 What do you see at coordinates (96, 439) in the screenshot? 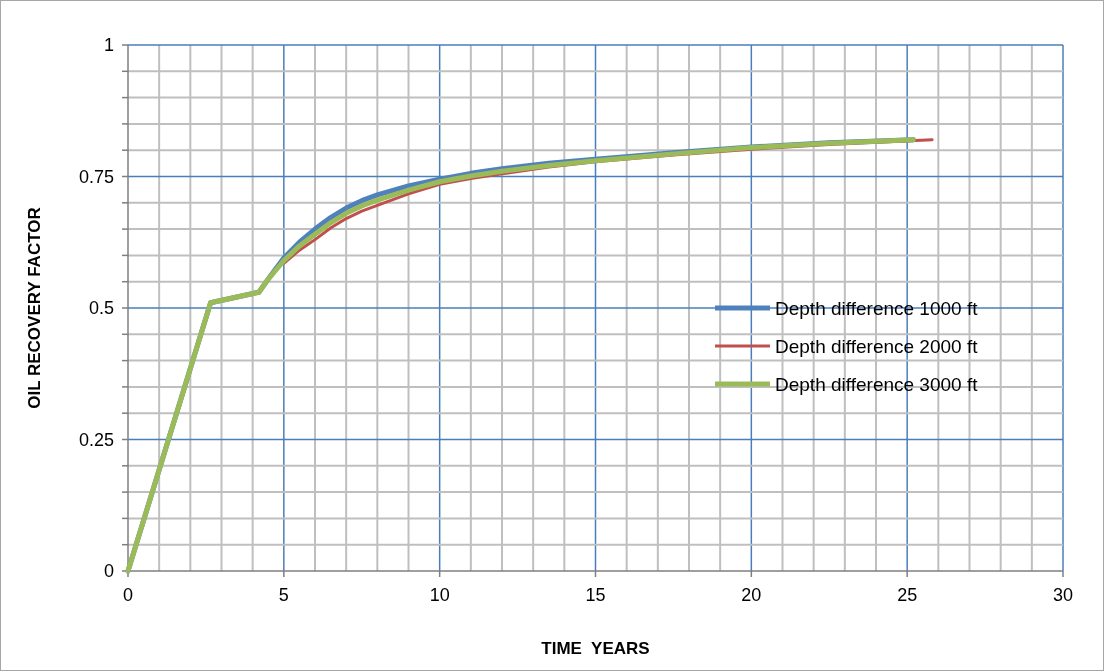
I see `y-tick-label: 0.25` at bounding box center [96, 439].